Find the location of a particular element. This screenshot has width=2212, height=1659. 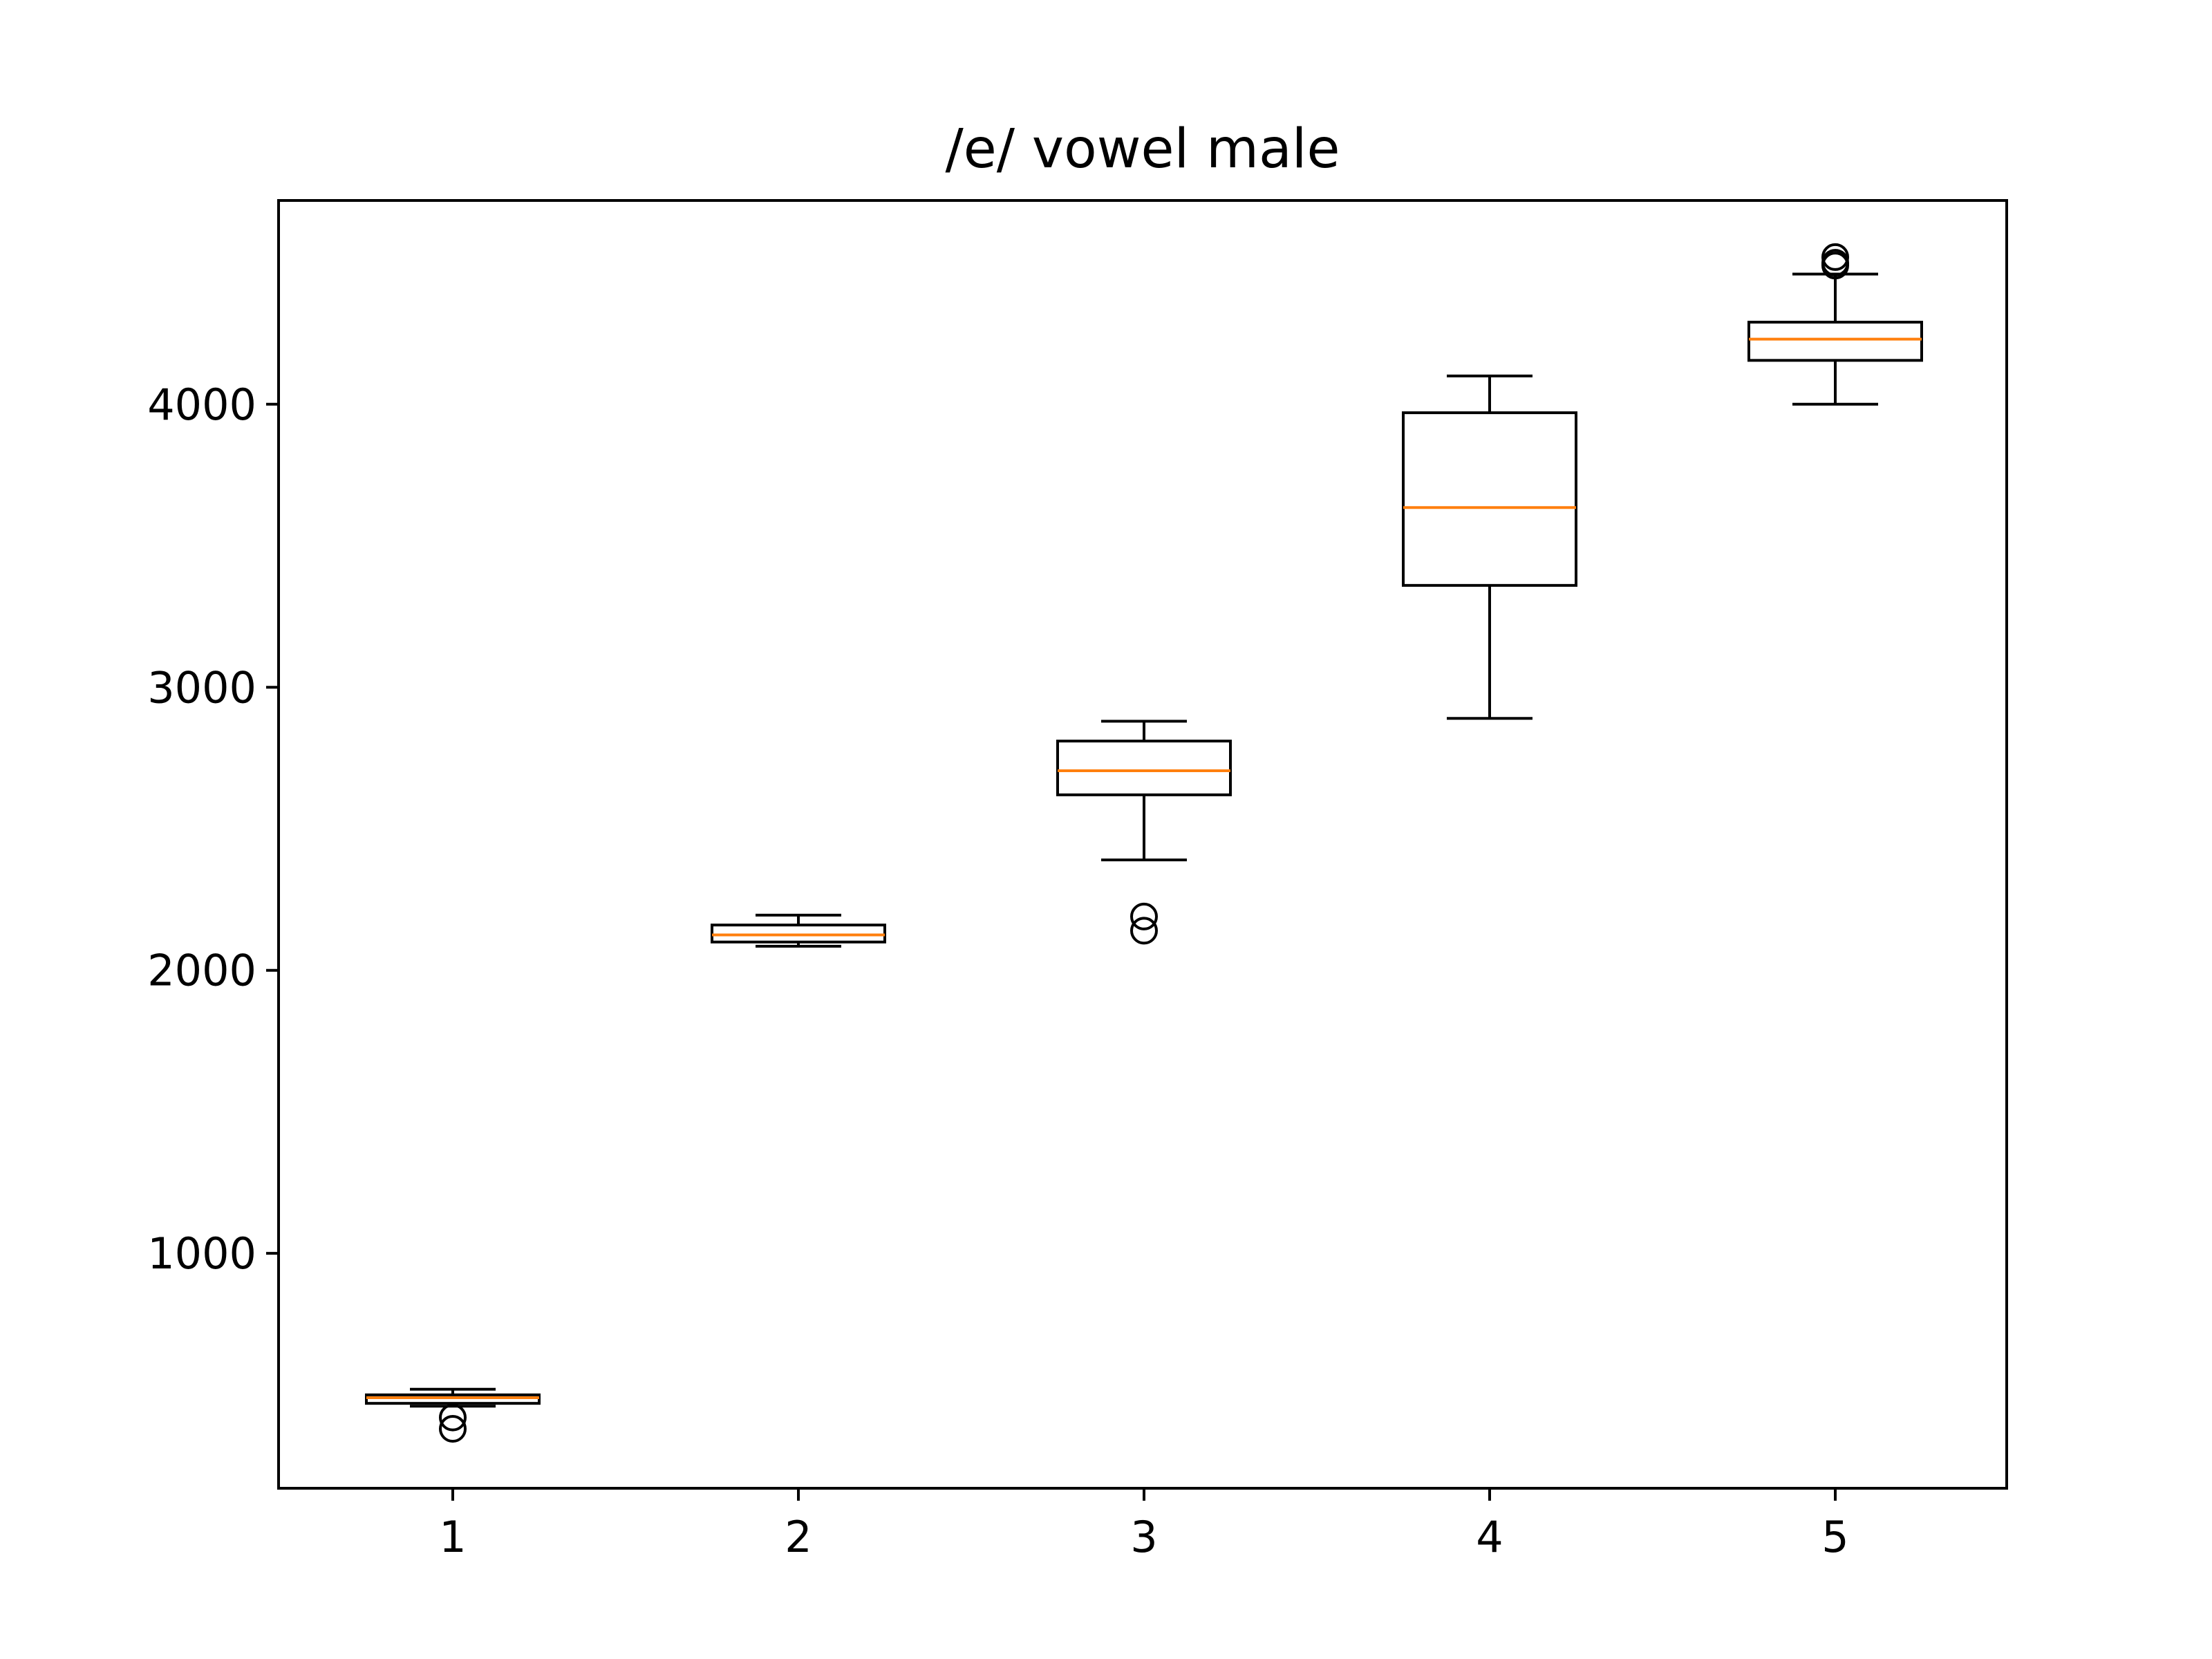

x-tick-label: 3 is located at coordinates (1143, 1537).